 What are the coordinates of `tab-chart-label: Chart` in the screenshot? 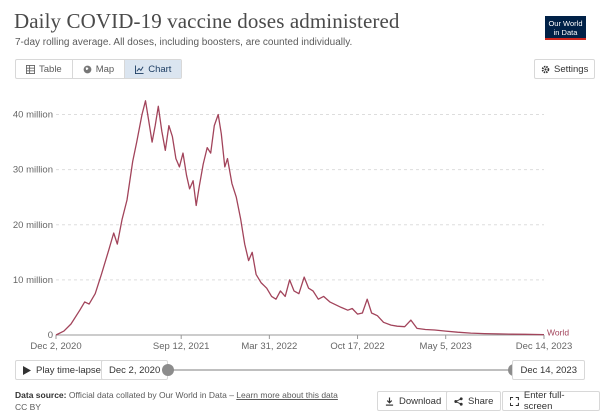 It's located at (160, 69).